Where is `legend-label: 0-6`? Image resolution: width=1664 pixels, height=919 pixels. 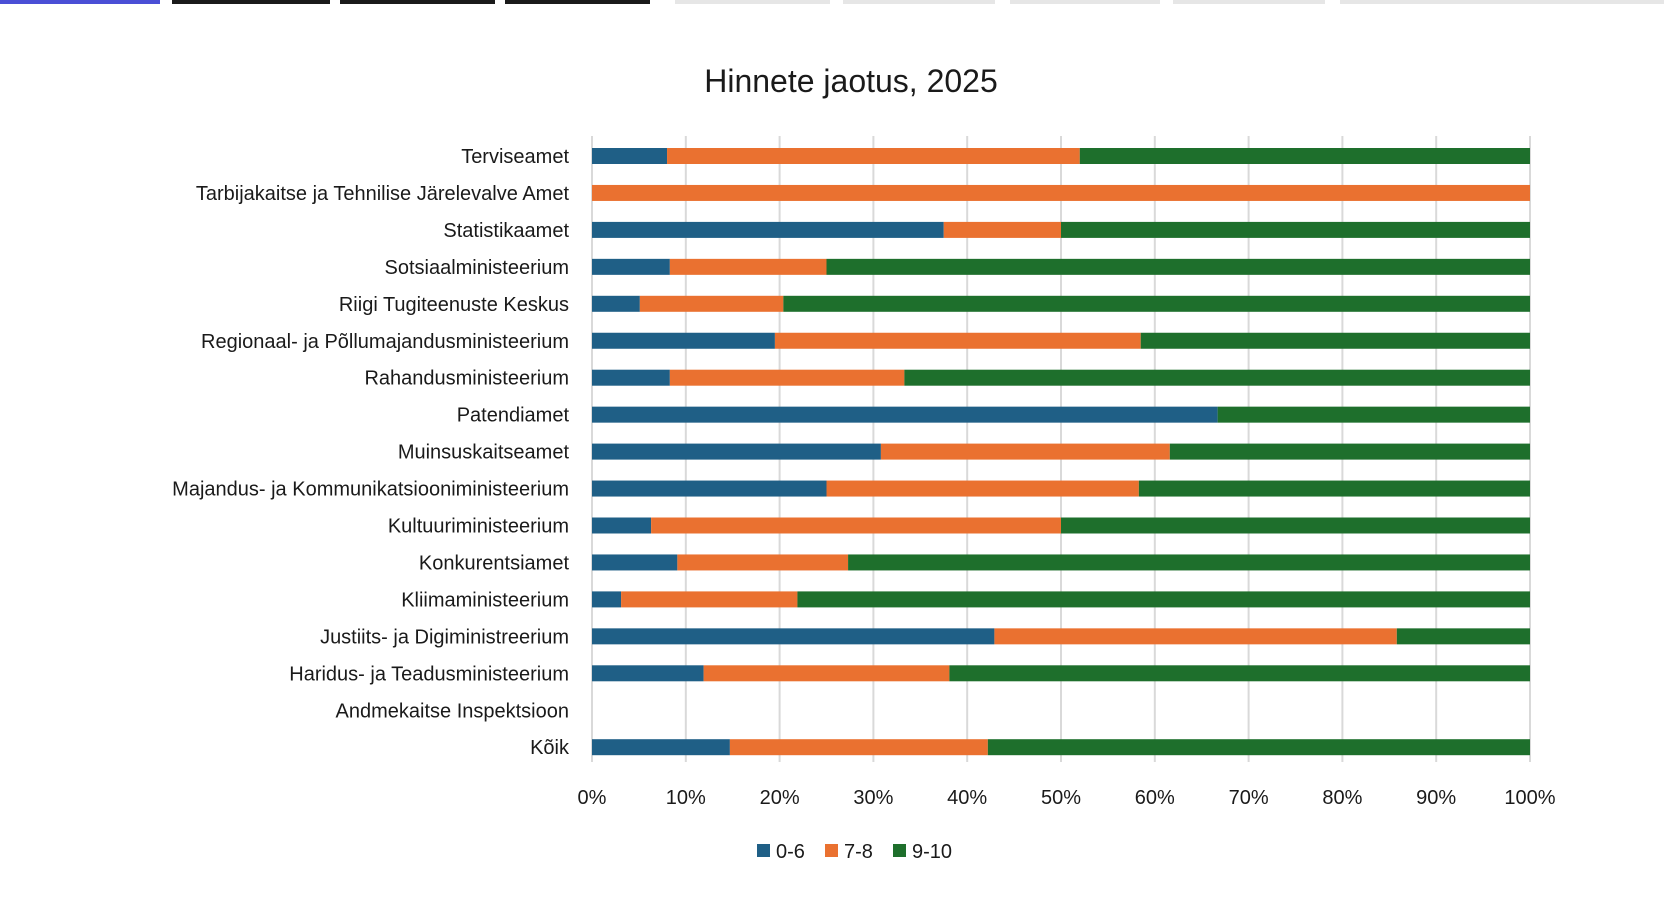 legend-label: 0-6 is located at coordinates (790, 852).